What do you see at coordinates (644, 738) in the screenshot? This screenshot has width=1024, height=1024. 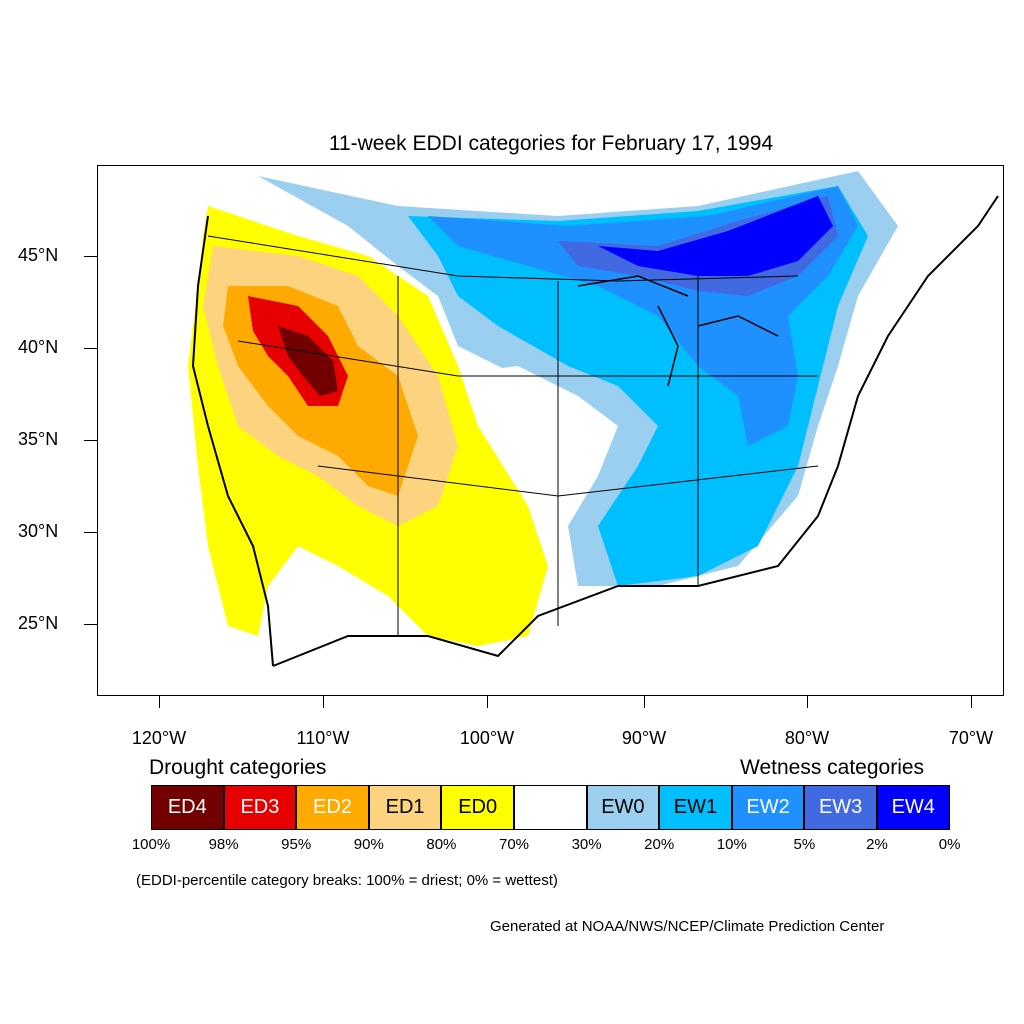 I see `lon-label: 90°W` at bounding box center [644, 738].